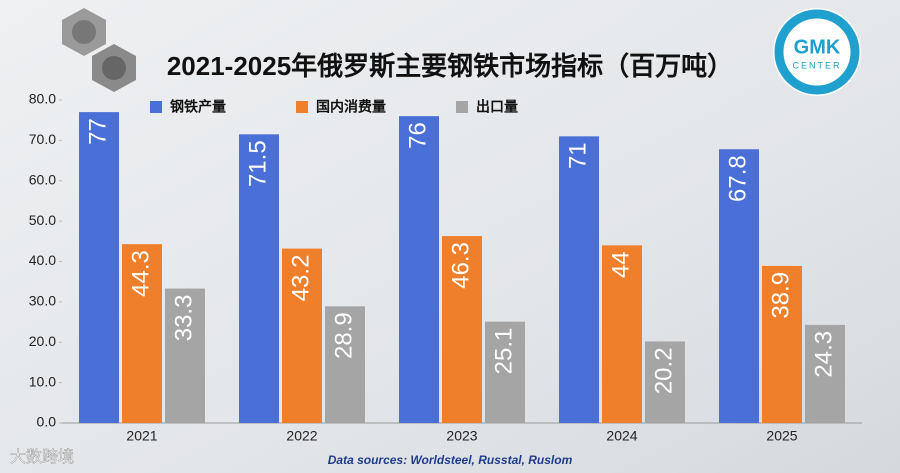  Describe the element at coordinates (417, 135) in the screenshot. I see `data-label: 76` at that location.